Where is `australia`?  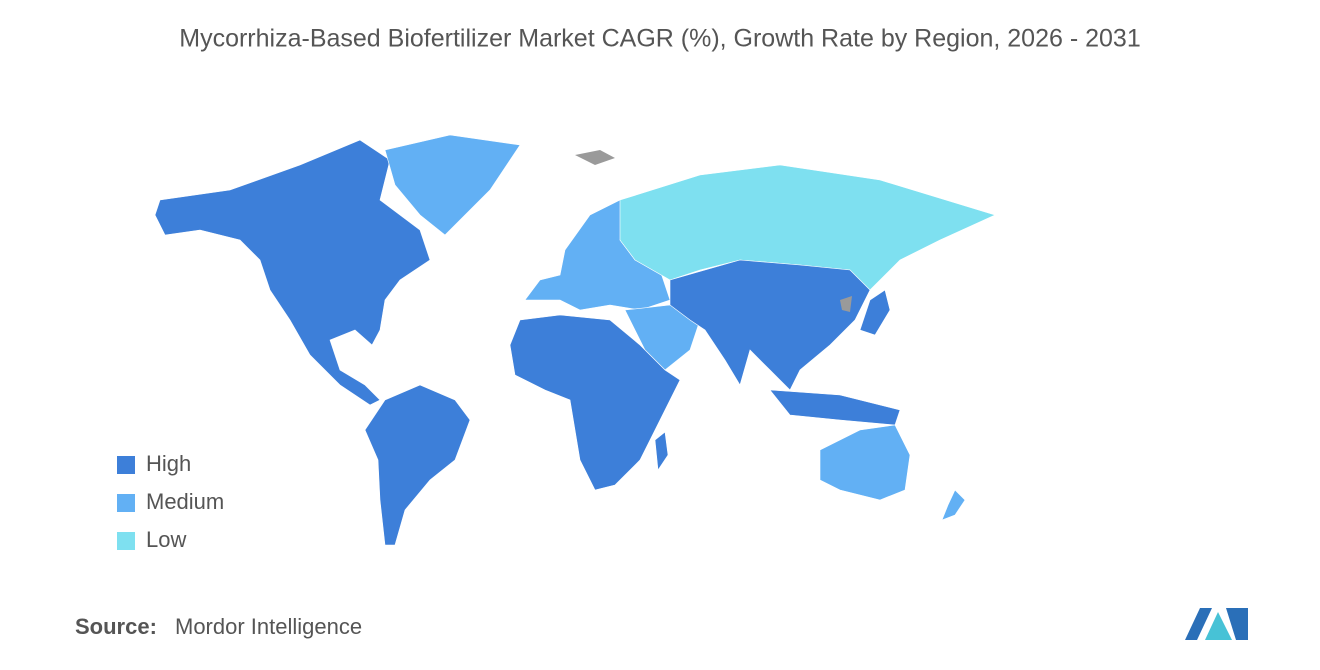 australia is located at coordinates (865, 462).